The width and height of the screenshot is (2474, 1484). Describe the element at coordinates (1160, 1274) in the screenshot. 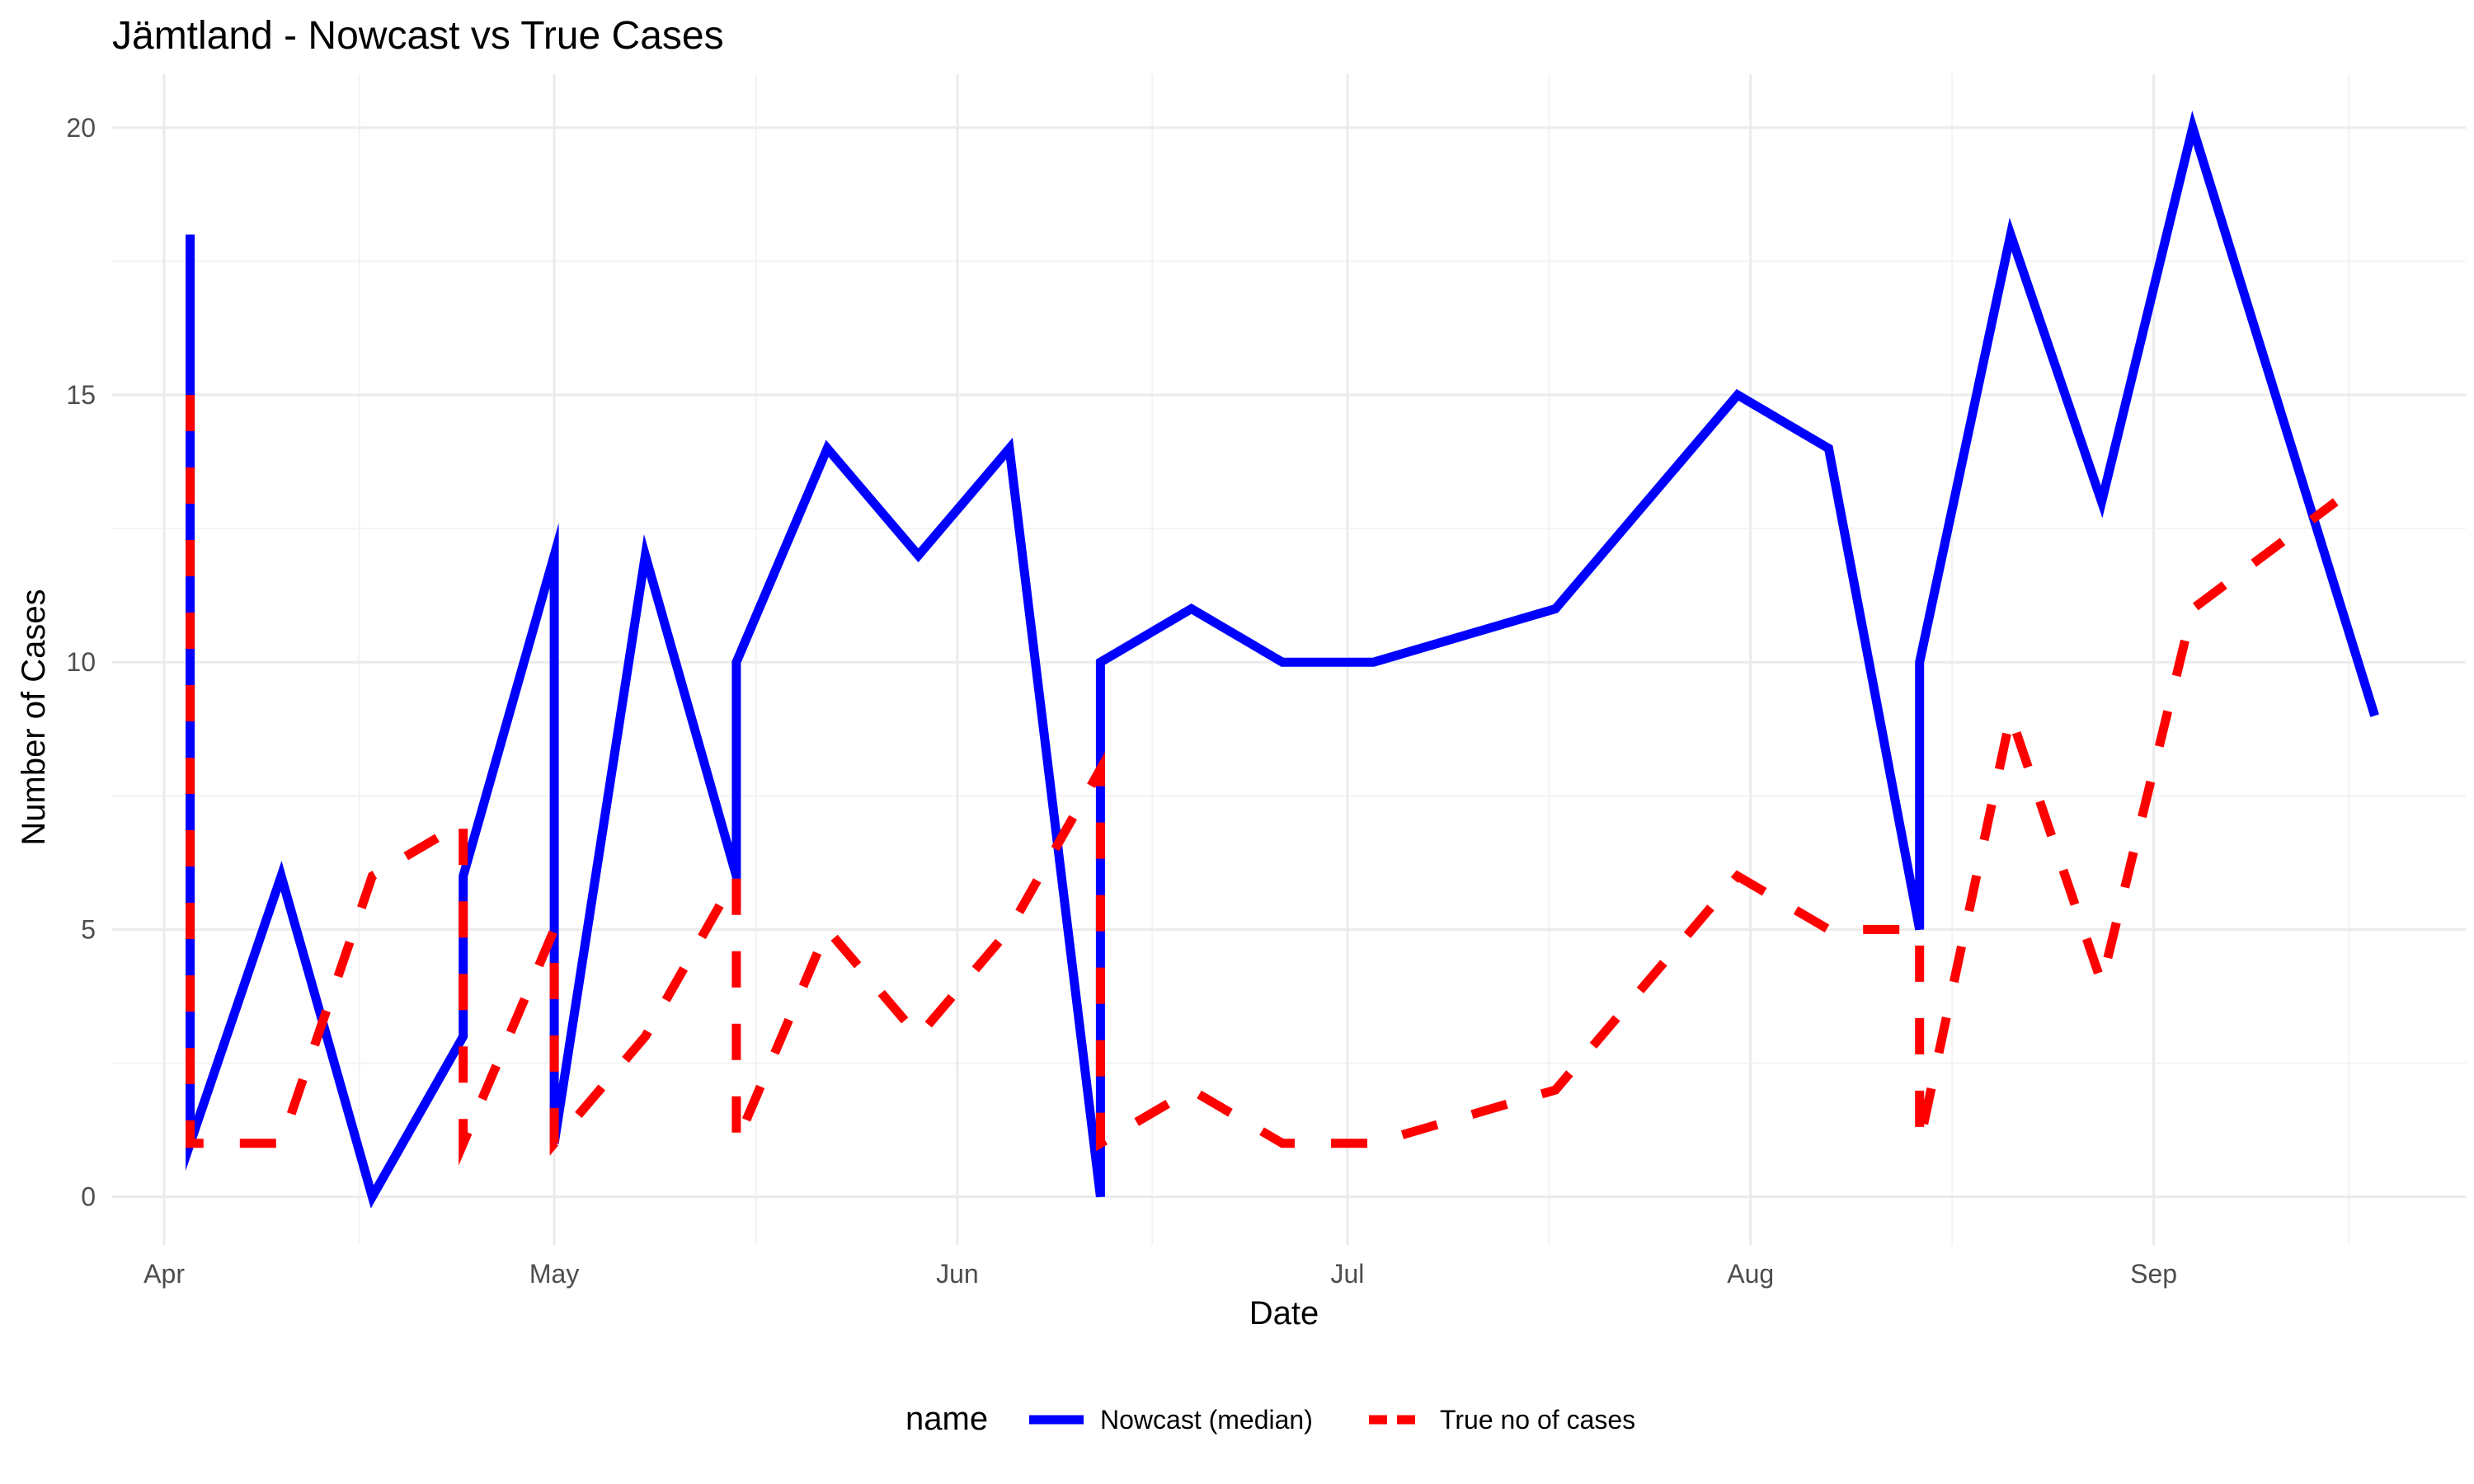

I see `x-tick-labels: Apr May Jun Jul Aug Sep` at that location.